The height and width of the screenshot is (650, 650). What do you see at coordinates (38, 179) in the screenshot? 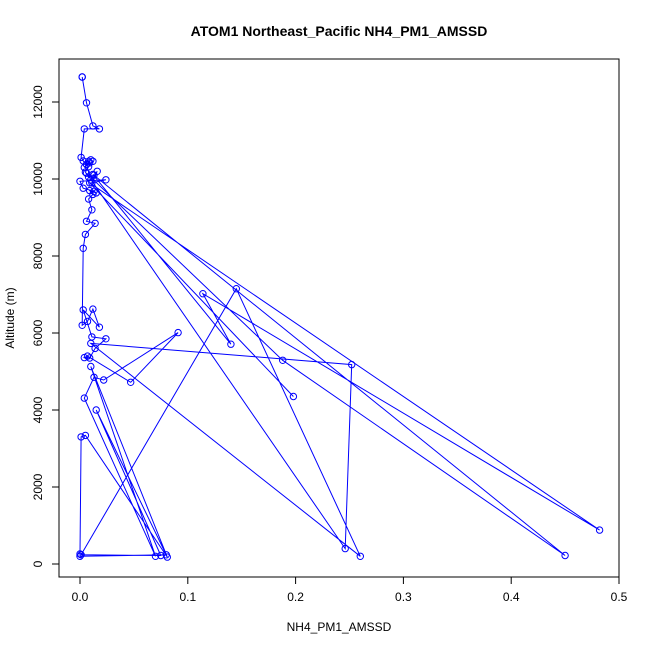
I see `y-tick-label: 10000` at bounding box center [38, 179].